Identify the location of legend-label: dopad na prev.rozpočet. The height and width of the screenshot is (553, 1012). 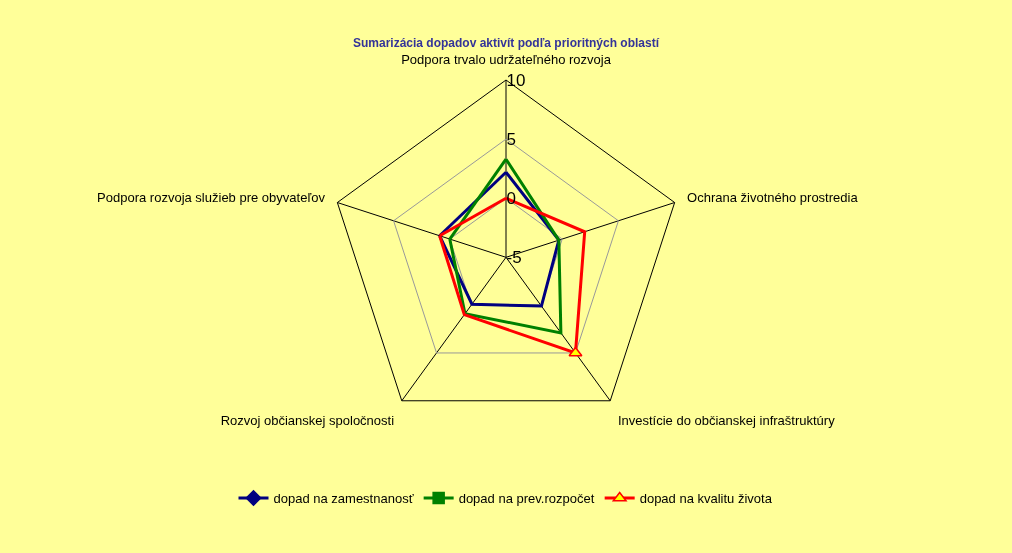
(526, 499).